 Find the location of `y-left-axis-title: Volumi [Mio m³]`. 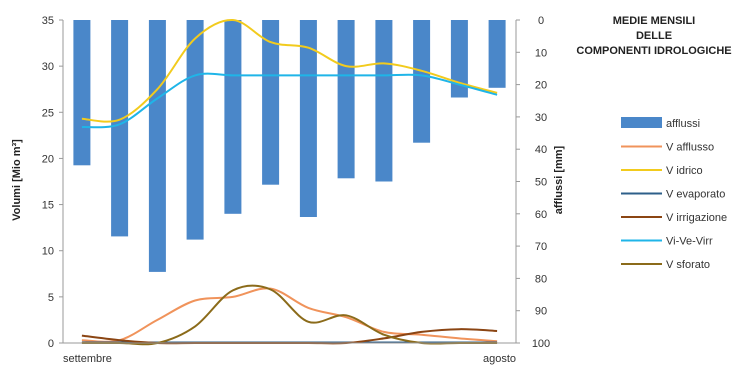

y-left-axis-title: Volumi [Mio m³] is located at coordinates (17, 180).